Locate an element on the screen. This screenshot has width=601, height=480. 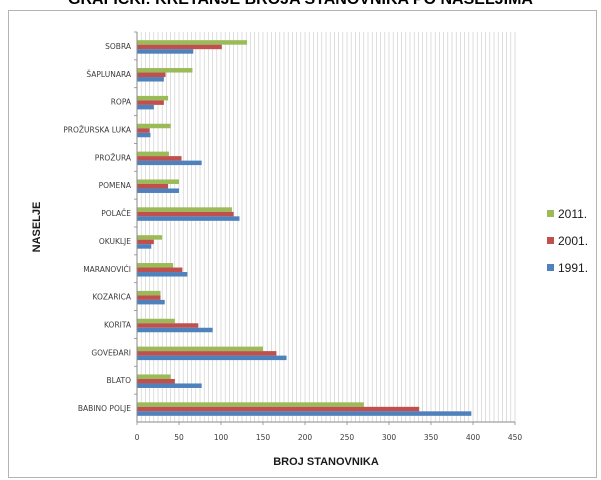
y-tick-label: MARANOVIĆI is located at coordinates (107, 269).